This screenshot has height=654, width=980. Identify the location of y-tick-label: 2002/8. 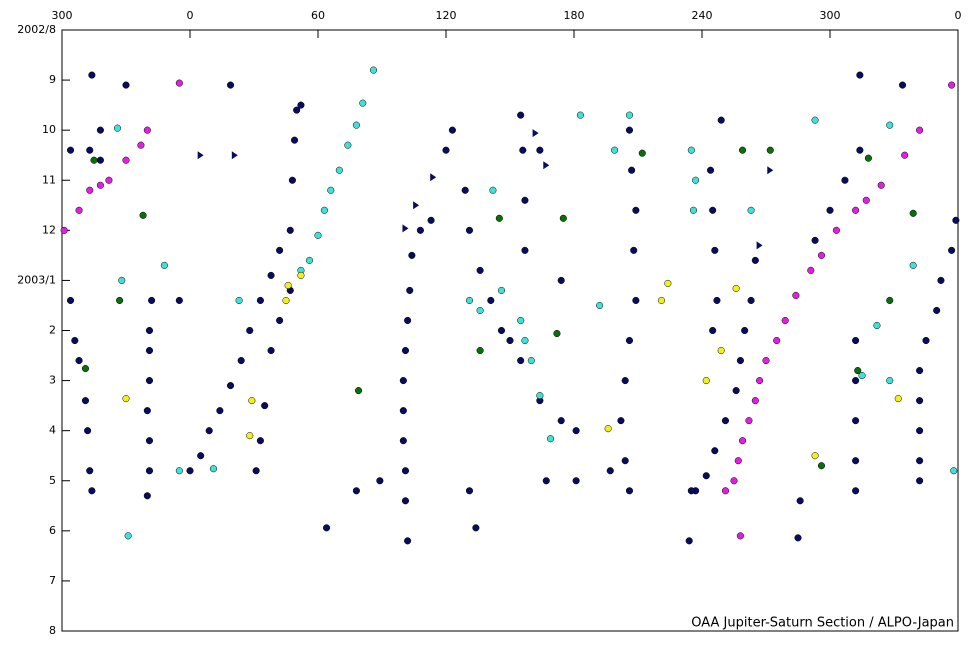
(36, 29).